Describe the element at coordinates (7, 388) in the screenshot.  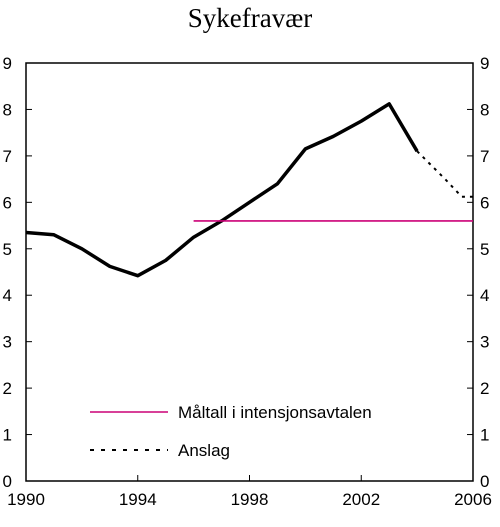
I see `y-tick-label: 2` at that location.